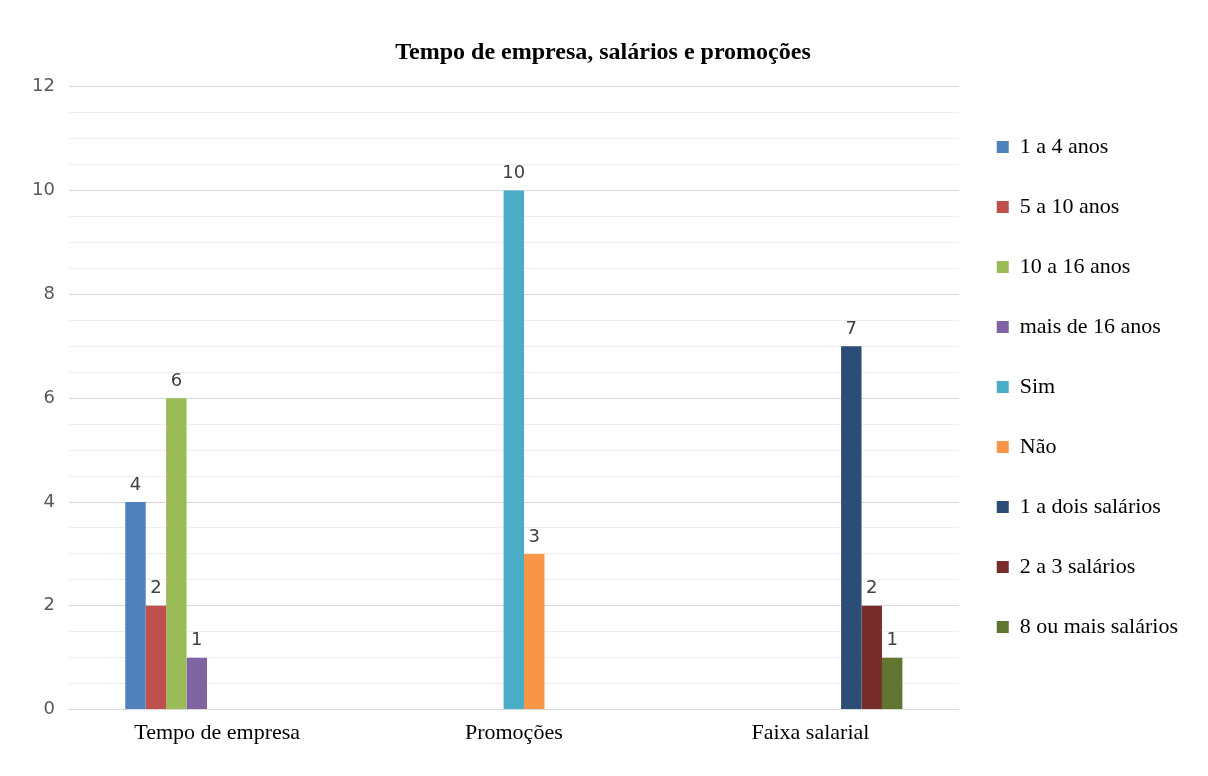  Describe the element at coordinates (1064, 145) in the screenshot. I see `legend-label: 1 a 4 anos` at that location.